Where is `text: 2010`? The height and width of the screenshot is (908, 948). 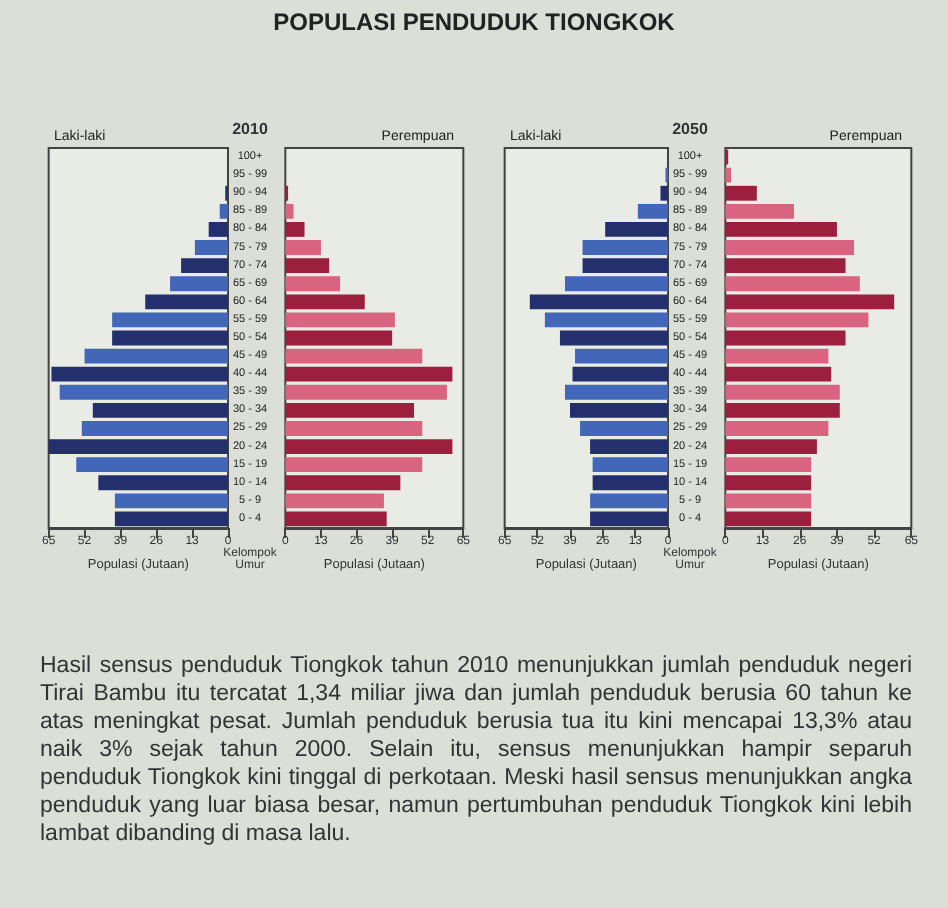 text: 2010 is located at coordinates (250, 129).